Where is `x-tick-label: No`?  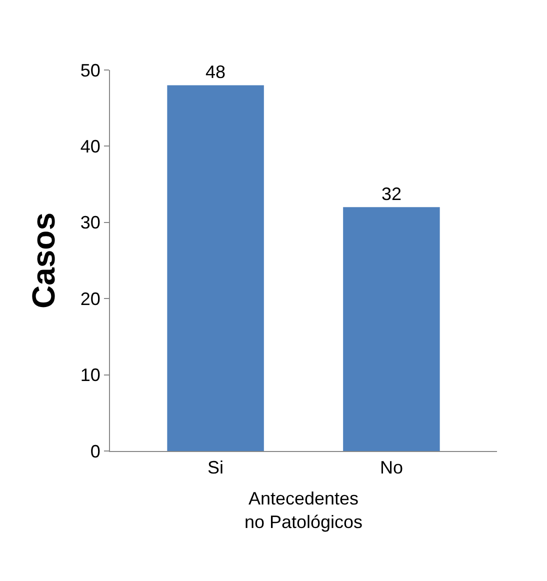 x-tick-label: No is located at coordinates (391, 468).